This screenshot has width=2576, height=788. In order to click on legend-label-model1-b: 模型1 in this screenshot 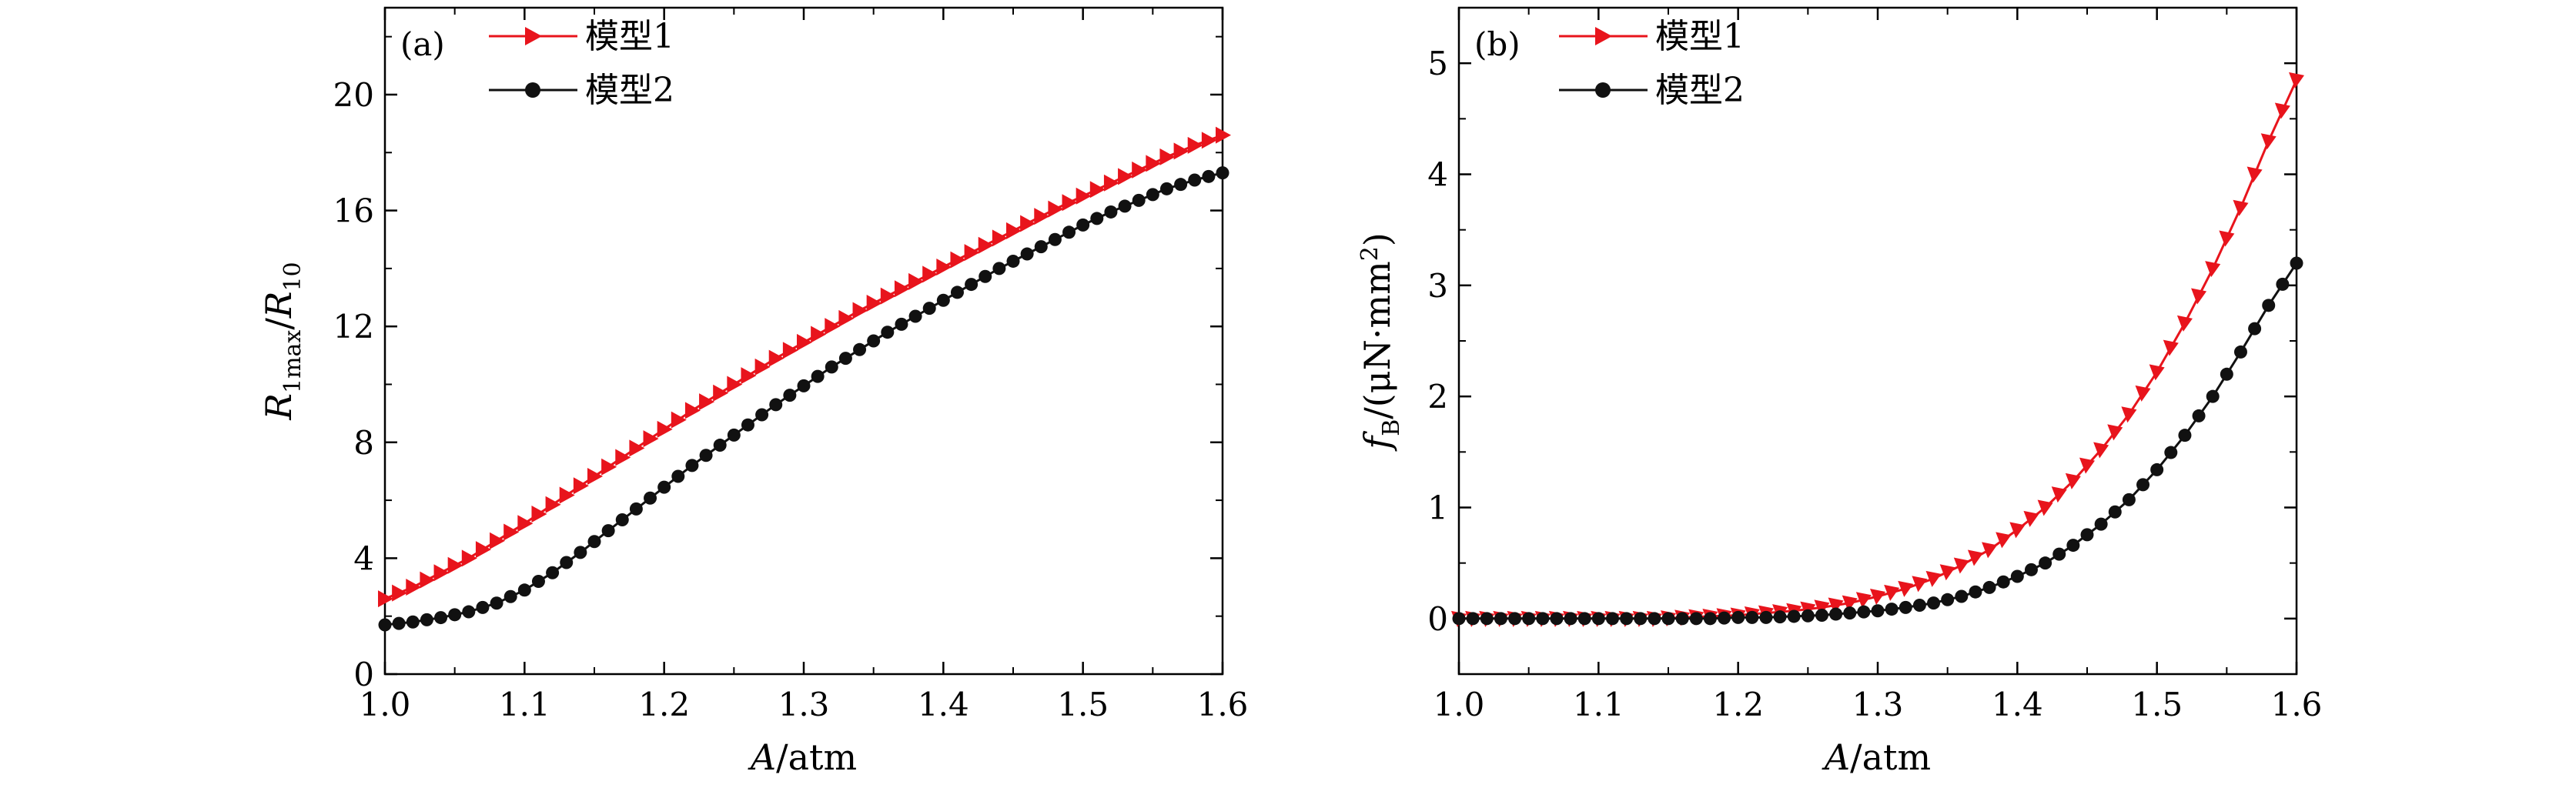, I will do `click(1700, 36)`.